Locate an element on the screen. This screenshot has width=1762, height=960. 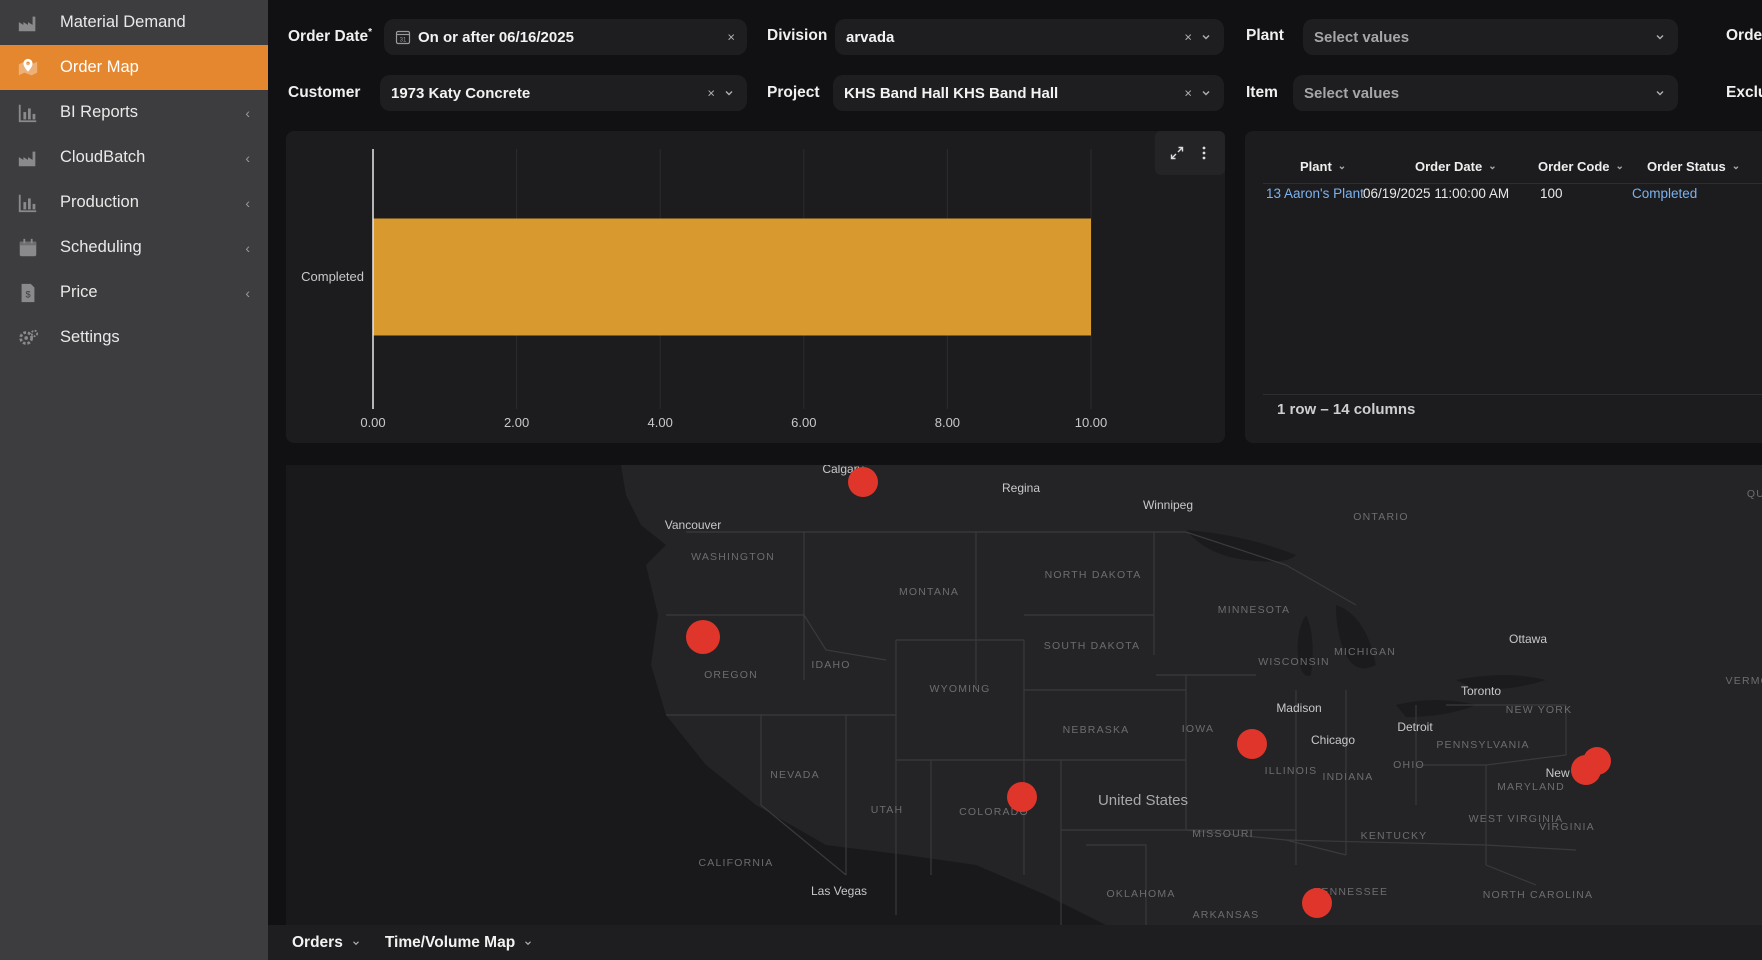
order-date-filter: 31 On or after 06/16/2025 × is located at coordinates (565, 37).